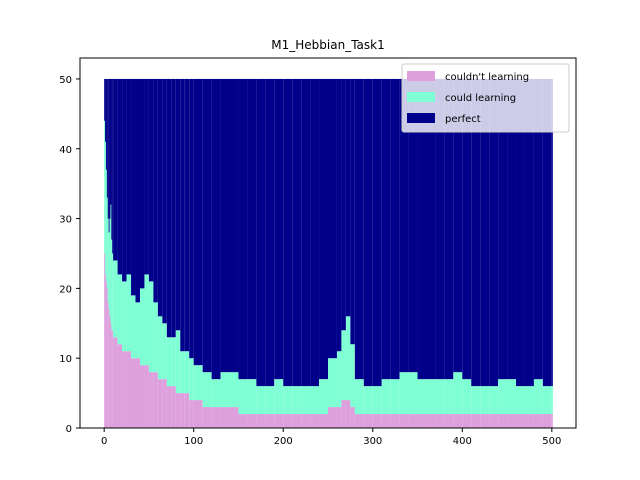  Describe the element at coordinates (283, 441) in the screenshot. I see `x-tick-label: 200` at that location.